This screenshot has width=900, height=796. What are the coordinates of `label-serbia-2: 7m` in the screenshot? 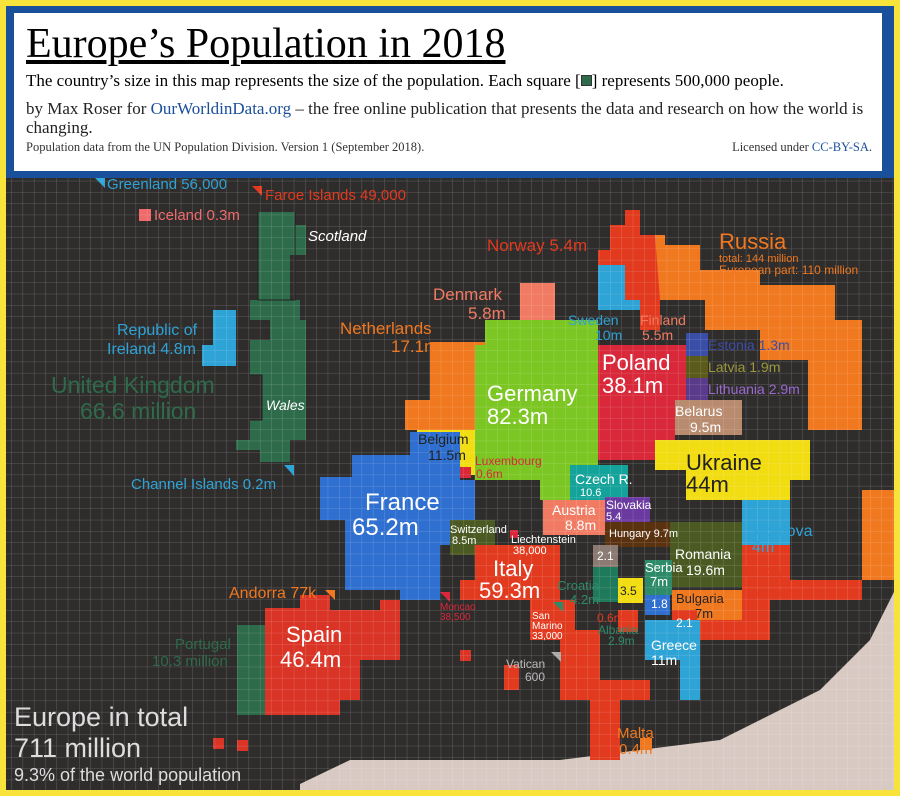 It's located at (659, 581).